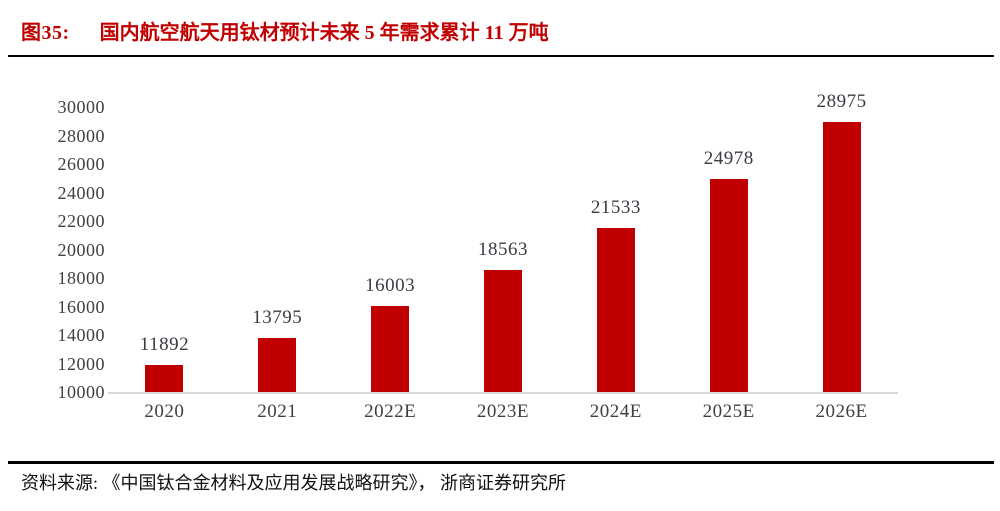 The image size is (1000, 511). What do you see at coordinates (502, 330) in the screenshot?
I see `bar-2023E` at bounding box center [502, 330].